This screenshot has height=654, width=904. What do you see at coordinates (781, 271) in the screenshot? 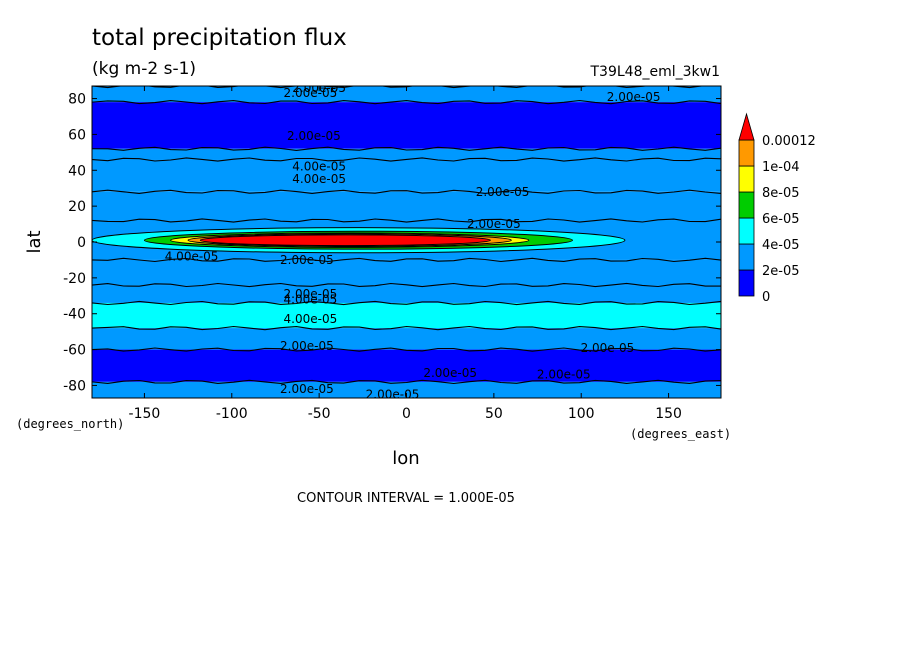
I see `colorbar-label: 2e-05` at bounding box center [781, 271].